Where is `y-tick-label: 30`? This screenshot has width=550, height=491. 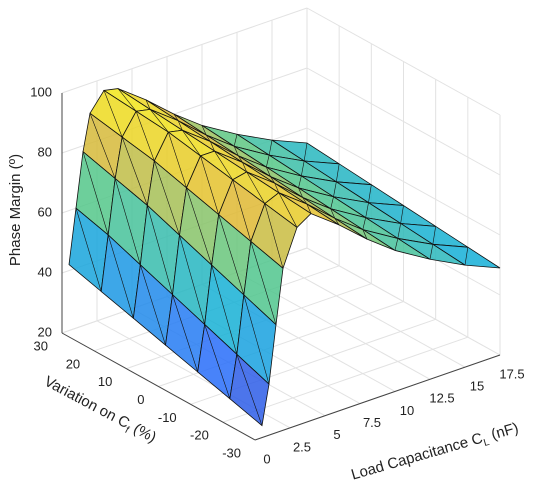 y-tick-label: 30 is located at coordinates (41, 345).